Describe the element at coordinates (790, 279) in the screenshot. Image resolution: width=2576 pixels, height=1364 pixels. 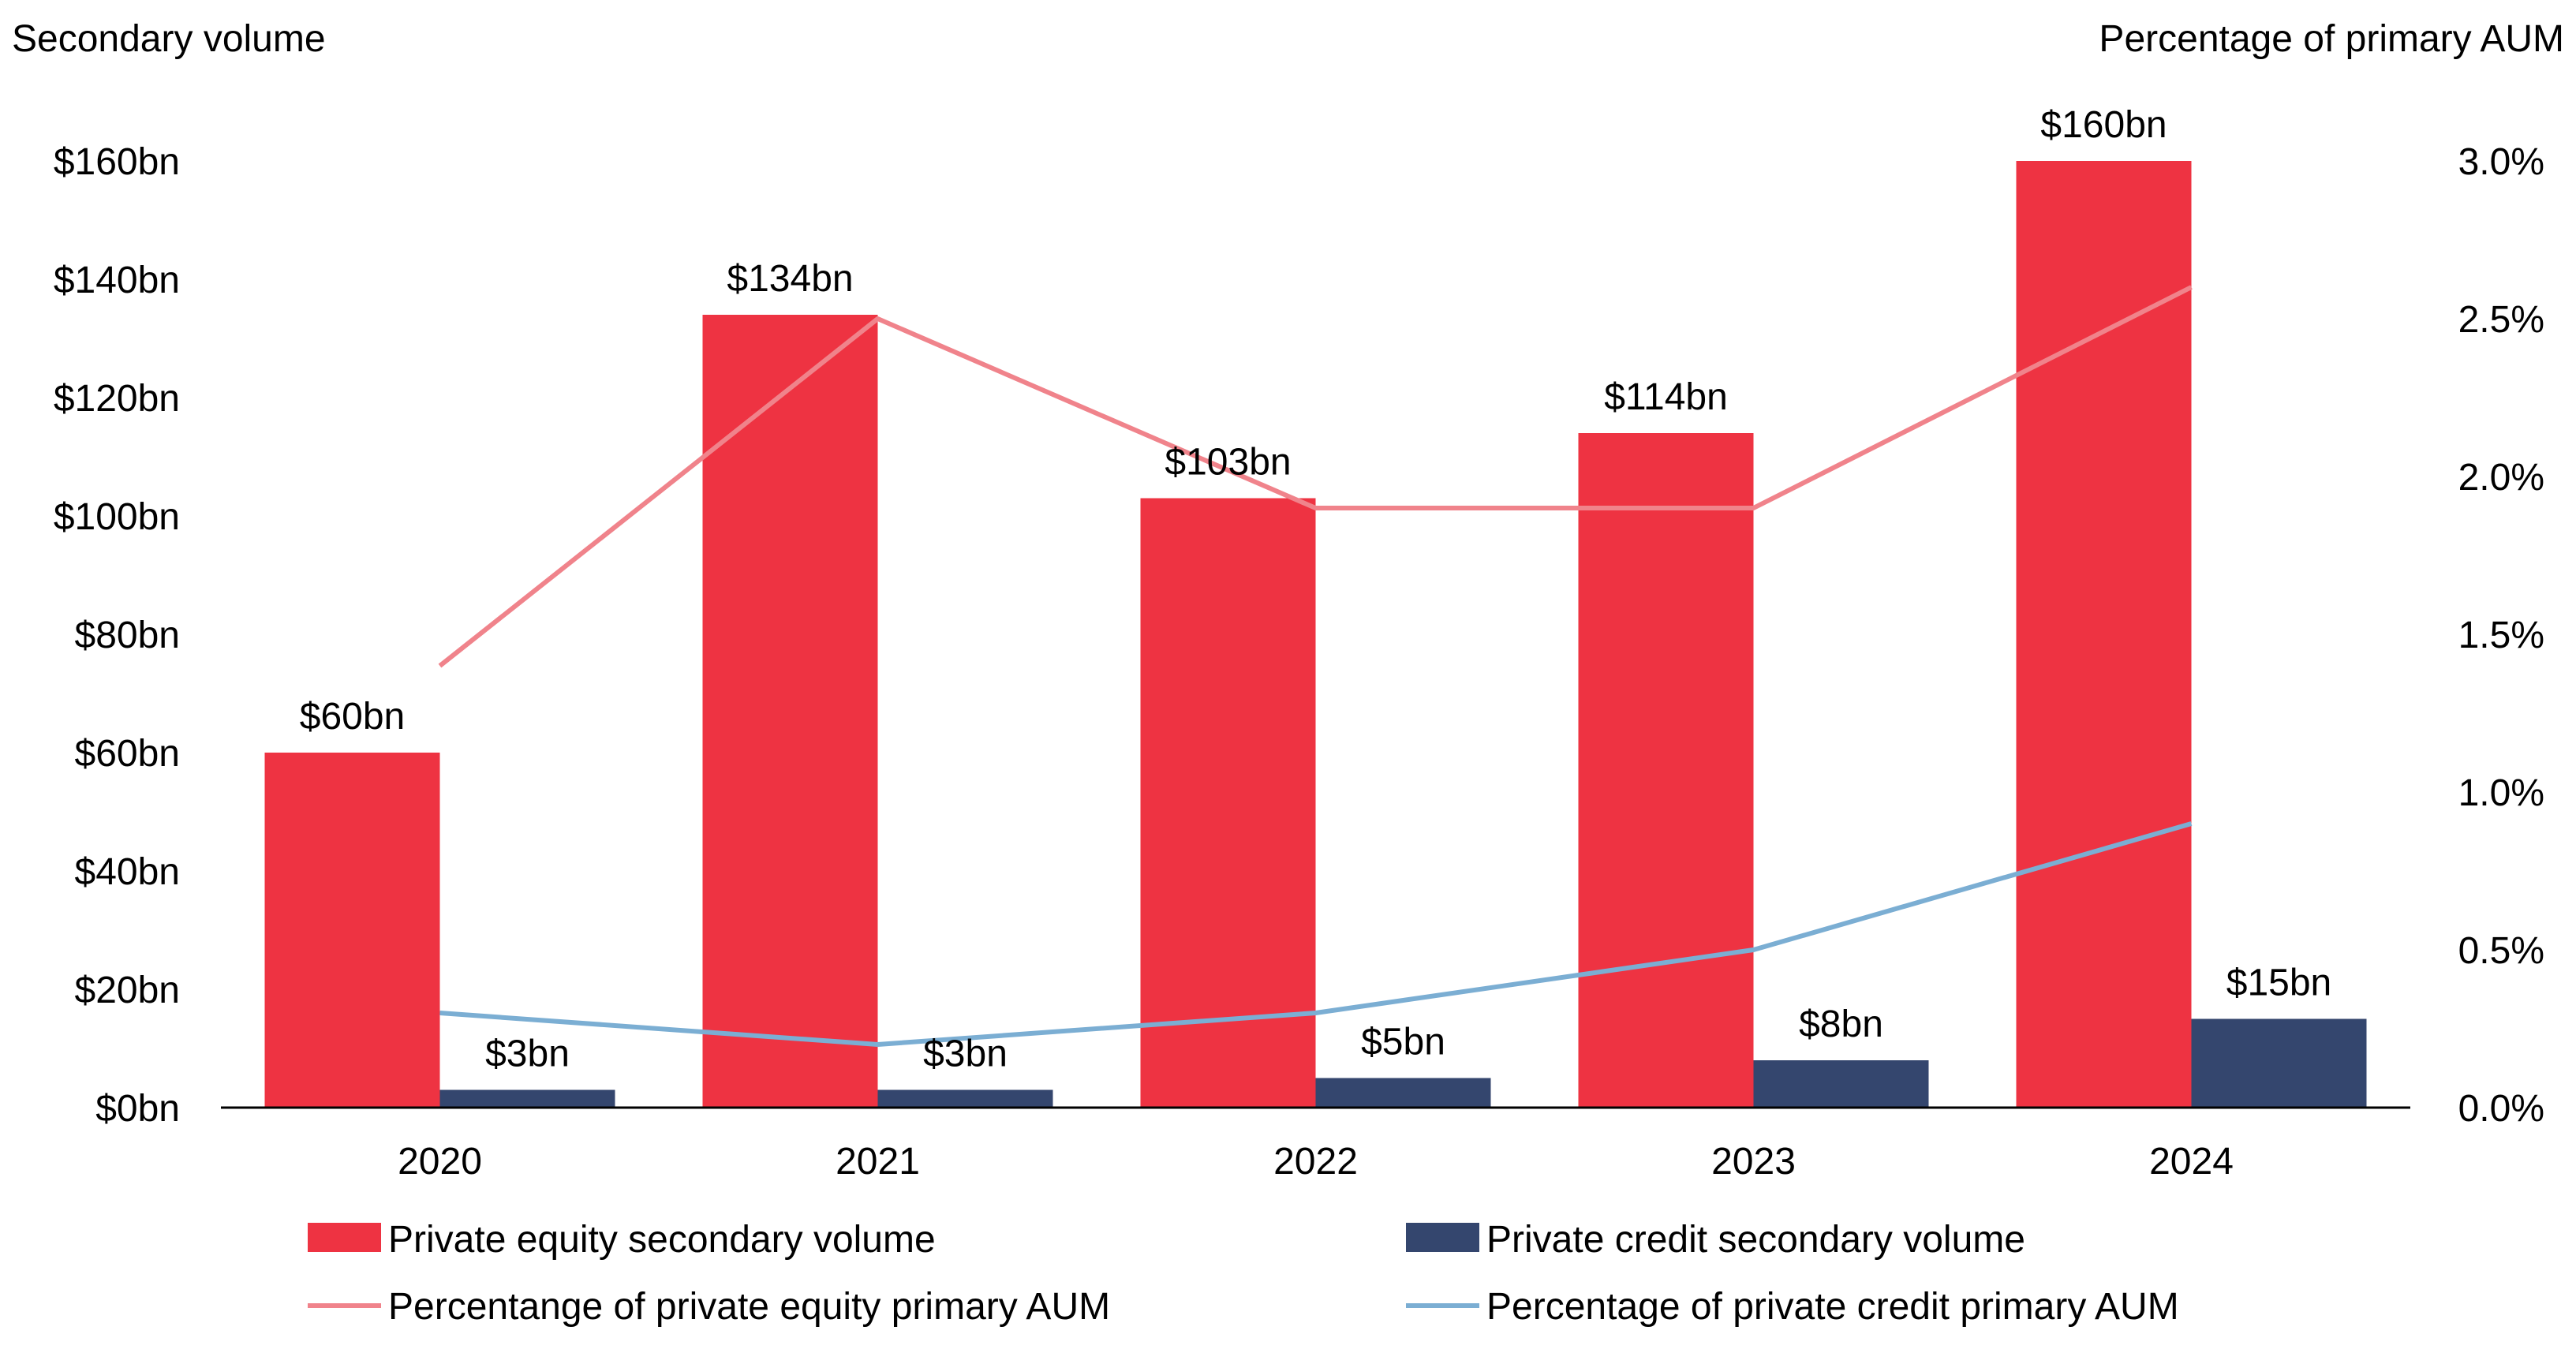
I see `bar-data-label: $134bn` at that location.